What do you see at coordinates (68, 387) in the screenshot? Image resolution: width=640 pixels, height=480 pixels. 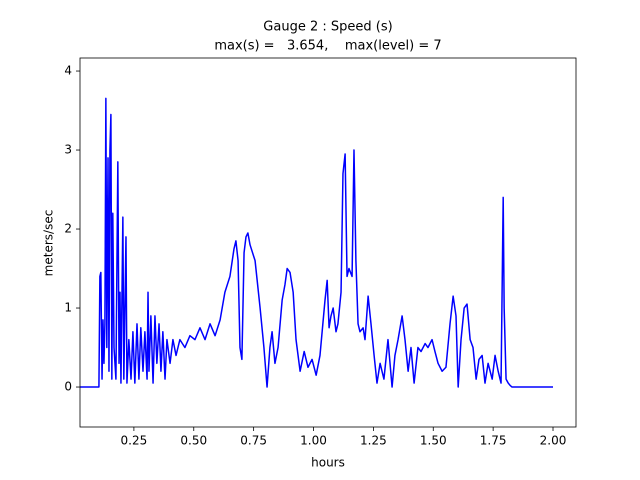 I see `y-tick-label: 0` at bounding box center [68, 387].